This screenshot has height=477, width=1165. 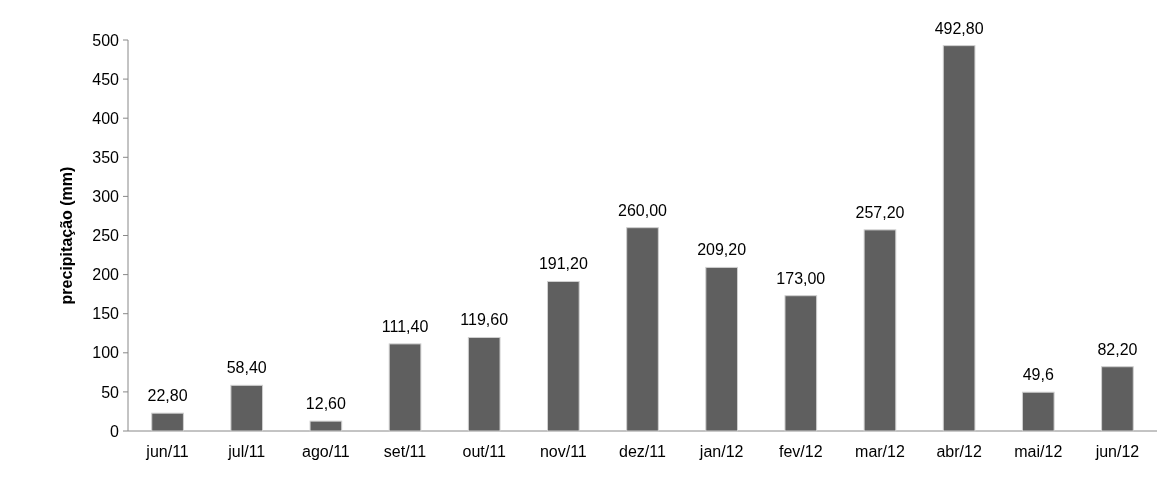 What do you see at coordinates (106, 353) in the screenshot?
I see `y-tick-label: 100` at bounding box center [106, 353].